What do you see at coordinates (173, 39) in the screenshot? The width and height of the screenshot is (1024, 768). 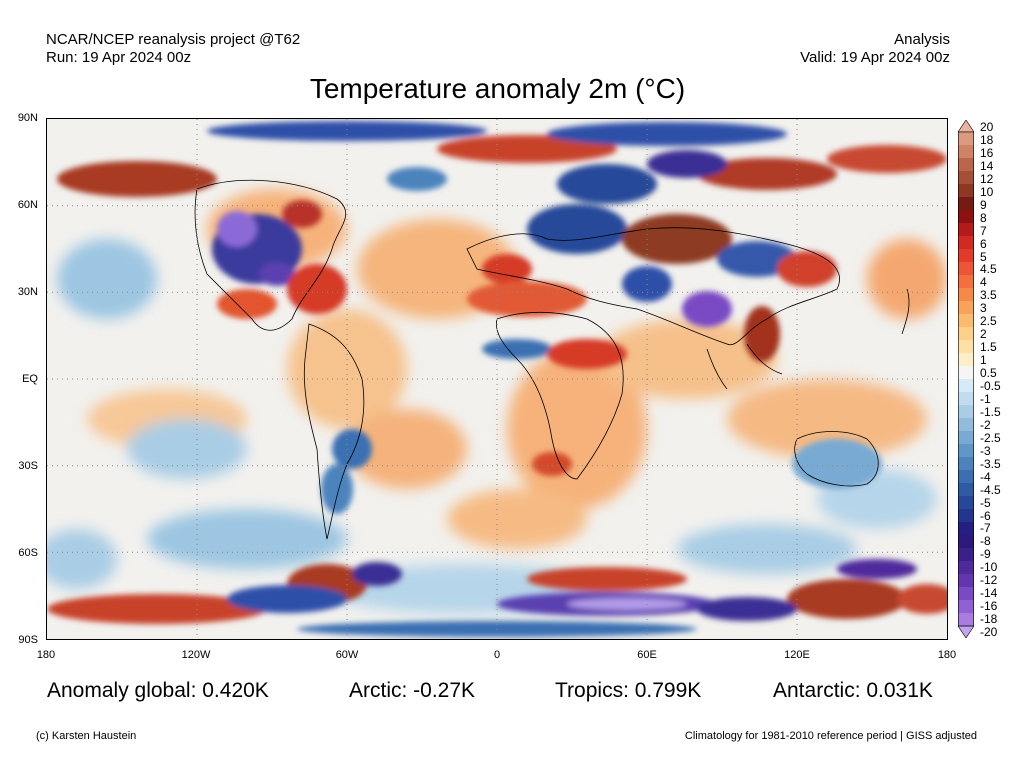 I see `project-label: NCAR/NCEP reanalysis project @T62` at bounding box center [173, 39].